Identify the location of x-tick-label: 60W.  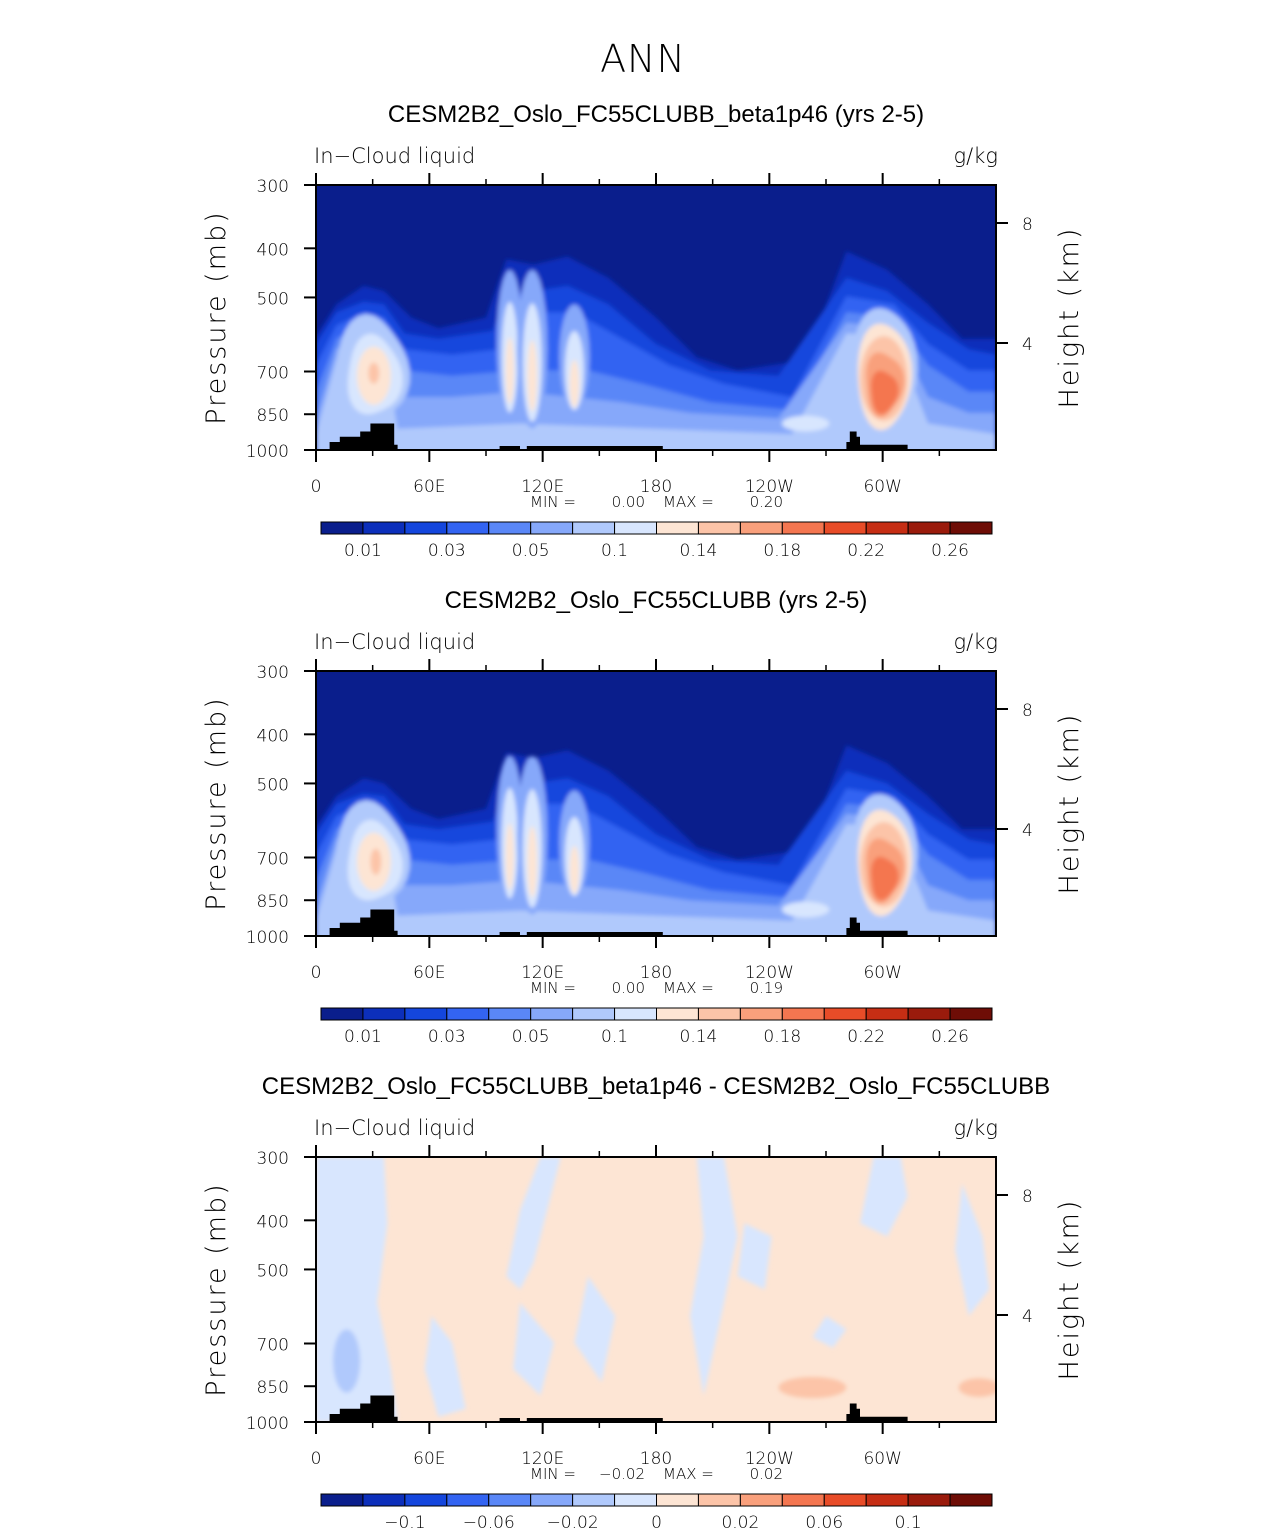
(882, 487).